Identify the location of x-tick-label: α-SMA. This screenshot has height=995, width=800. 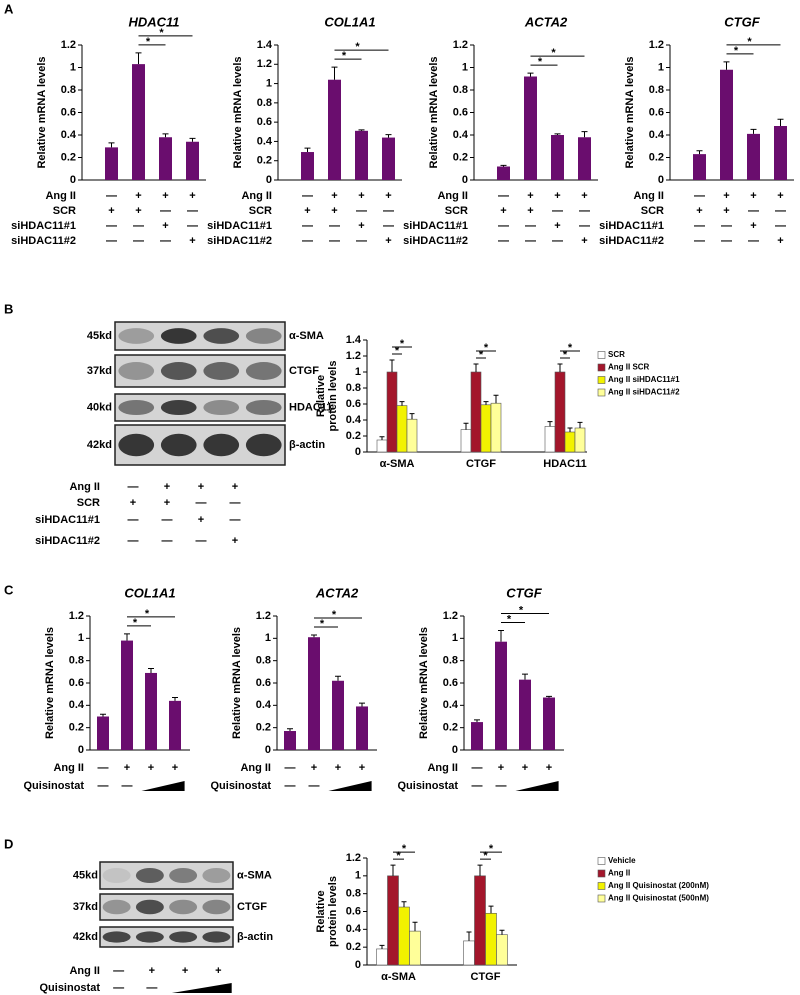
(398, 977).